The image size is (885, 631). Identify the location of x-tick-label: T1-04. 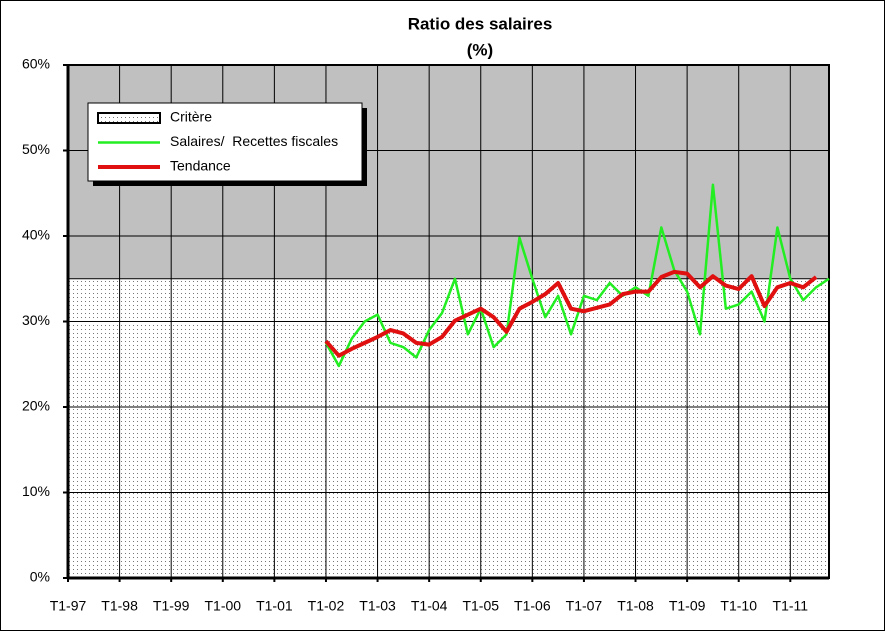
(429, 606).